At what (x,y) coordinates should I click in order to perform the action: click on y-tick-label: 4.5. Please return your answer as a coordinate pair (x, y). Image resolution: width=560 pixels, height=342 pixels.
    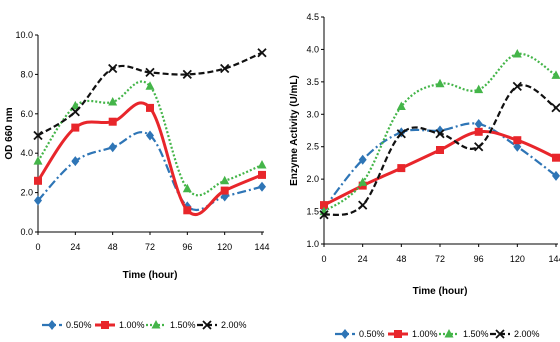
    Looking at the image, I should click on (312, 17).